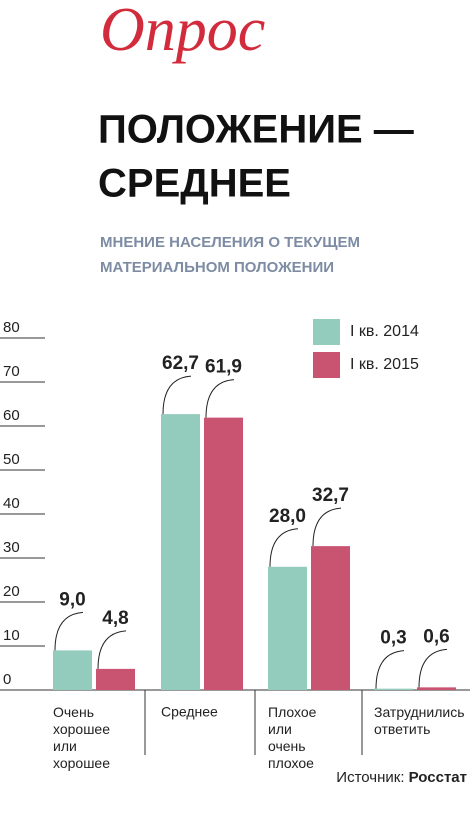 Image resolution: width=470 pixels, height=815 pixels. Describe the element at coordinates (72, 599) in the screenshot. I see `value-label: 9,0` at that location.